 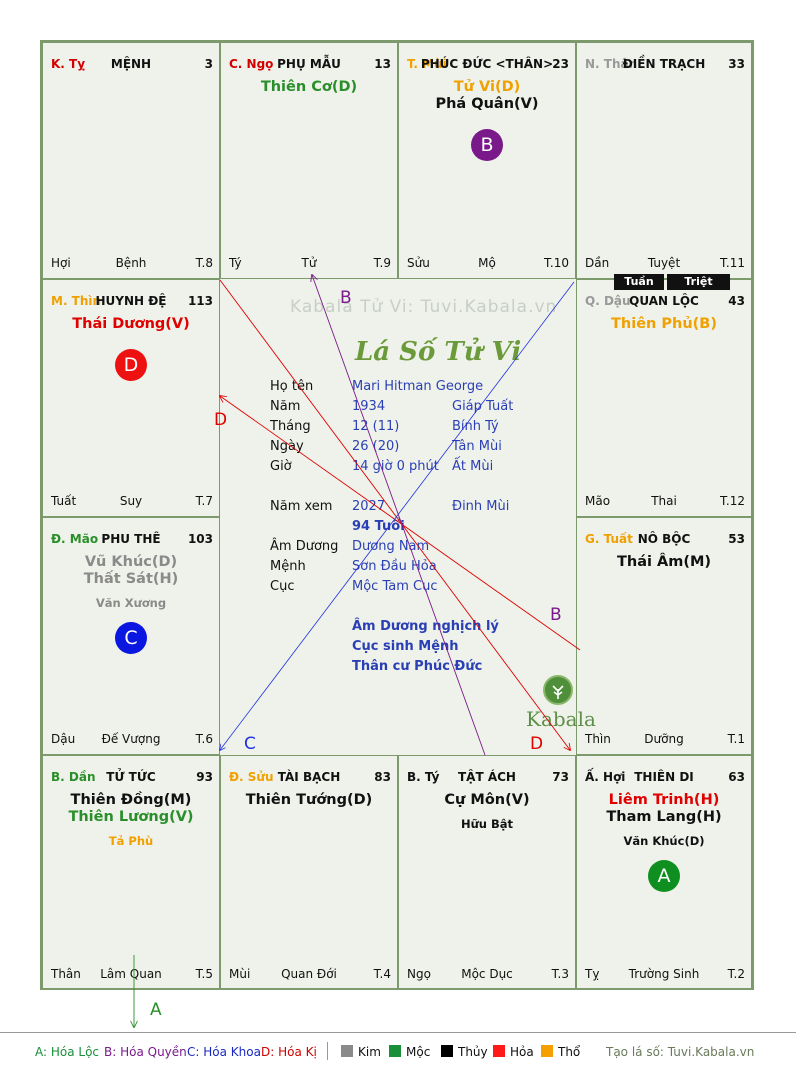 What do you see at coordinates (417, 666) in the screenshot?
I see `note-than-cu: Thân cư Phúc Đức` at bounding box center [417, 666].